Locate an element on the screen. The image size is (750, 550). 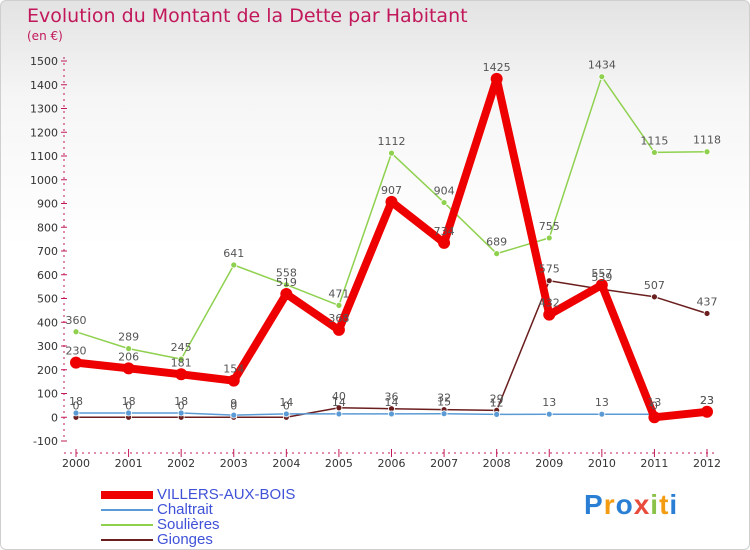
y-tick-label: 700 is located at coordinates (47, 251).